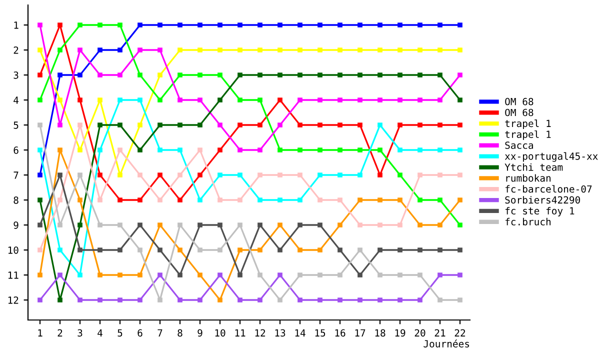  I want to click on legend-label: Sorbiers42290, so click(542, 200).